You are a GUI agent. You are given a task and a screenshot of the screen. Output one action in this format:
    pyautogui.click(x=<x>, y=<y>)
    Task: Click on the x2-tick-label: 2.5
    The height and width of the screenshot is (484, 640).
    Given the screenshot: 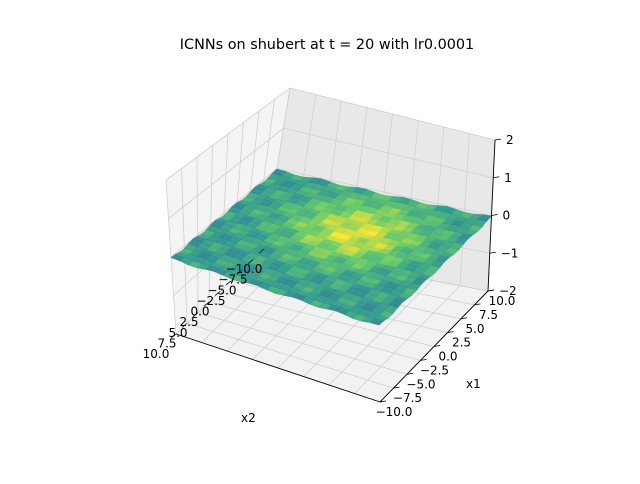 What is the action you would take?
    pyautogui.click(x=188, y=322)
    